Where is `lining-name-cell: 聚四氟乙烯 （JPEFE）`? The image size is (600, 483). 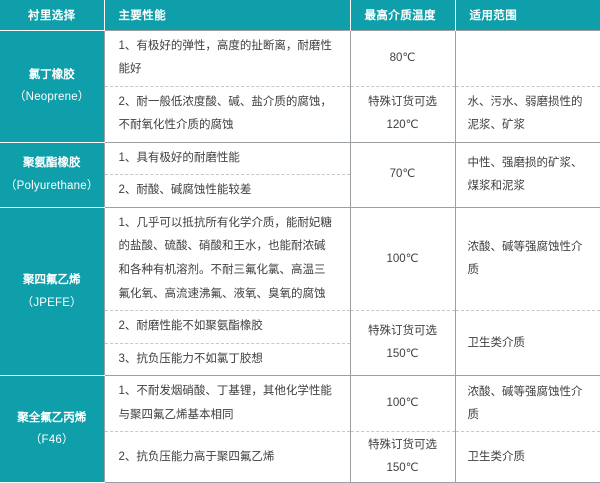 lining-name-cell: 聚四氟乙烯 （JPEFE） is located at coordinates (52, 291).